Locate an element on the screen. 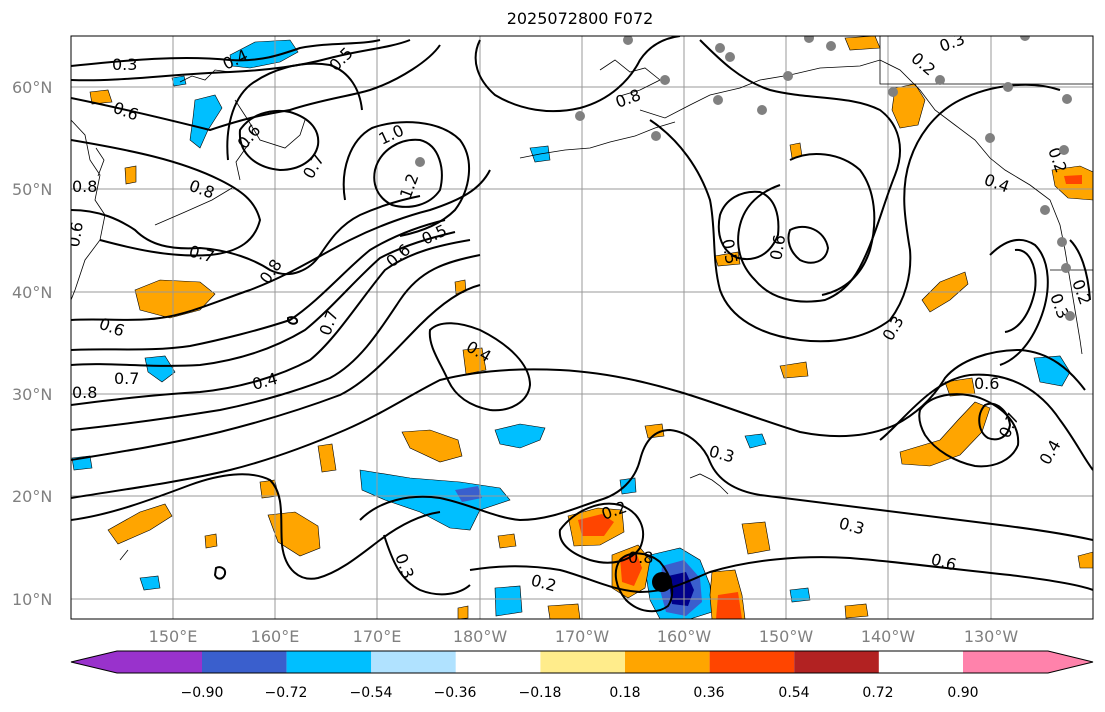  colorbar-extend-high is located at coordinates (1028, 662).